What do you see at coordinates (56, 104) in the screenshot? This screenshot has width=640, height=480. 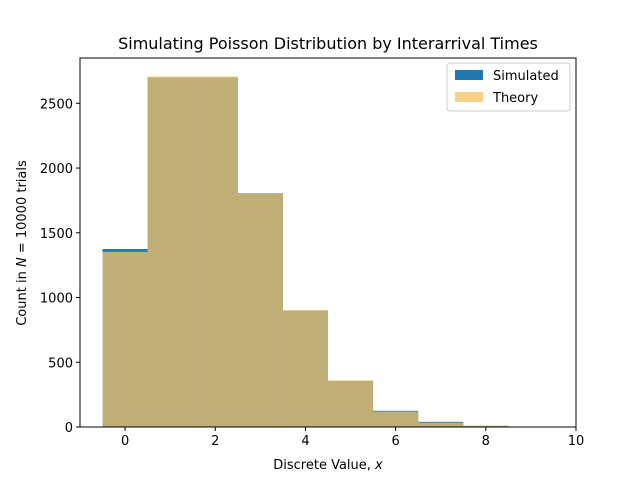 I see `y-tick-label: 2500` at bounding box center [56, 104].